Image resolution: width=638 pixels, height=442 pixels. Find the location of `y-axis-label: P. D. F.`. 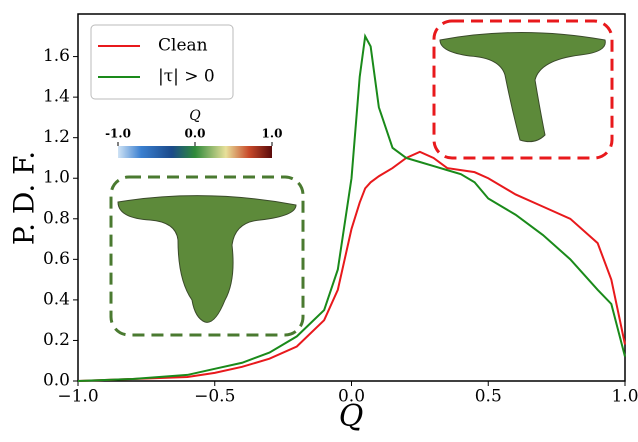

y-axis-label: P. D. F. is located at coordinates (24, 198).